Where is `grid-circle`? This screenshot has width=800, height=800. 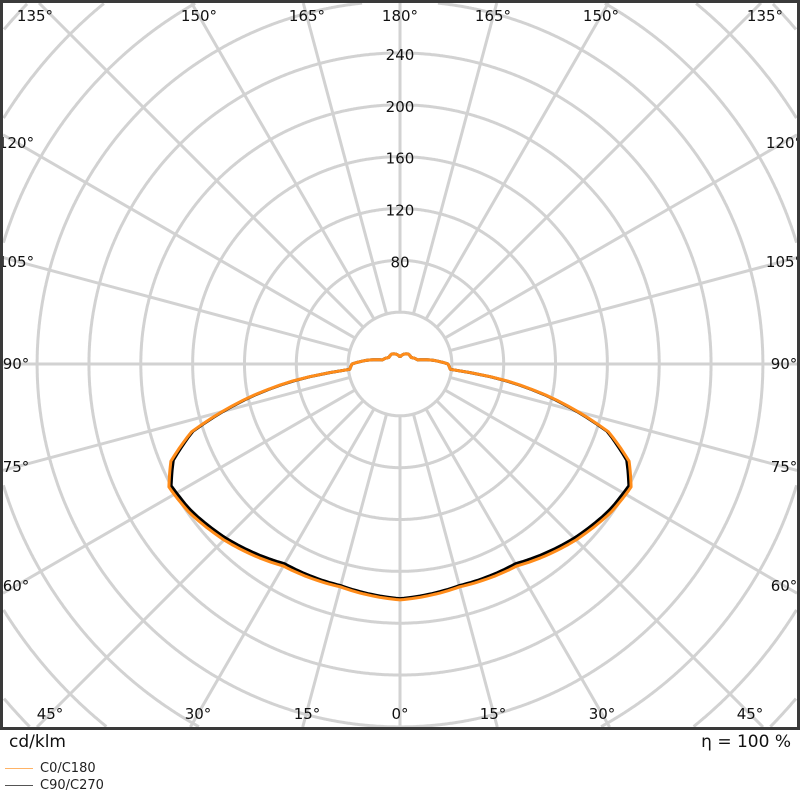 grid-circle is located at coordinates (400, 364).